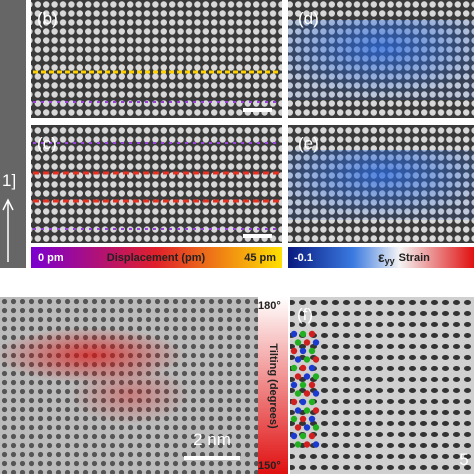  I want to click on colorbar-title: Tilting (degrees), so click(273, 386).